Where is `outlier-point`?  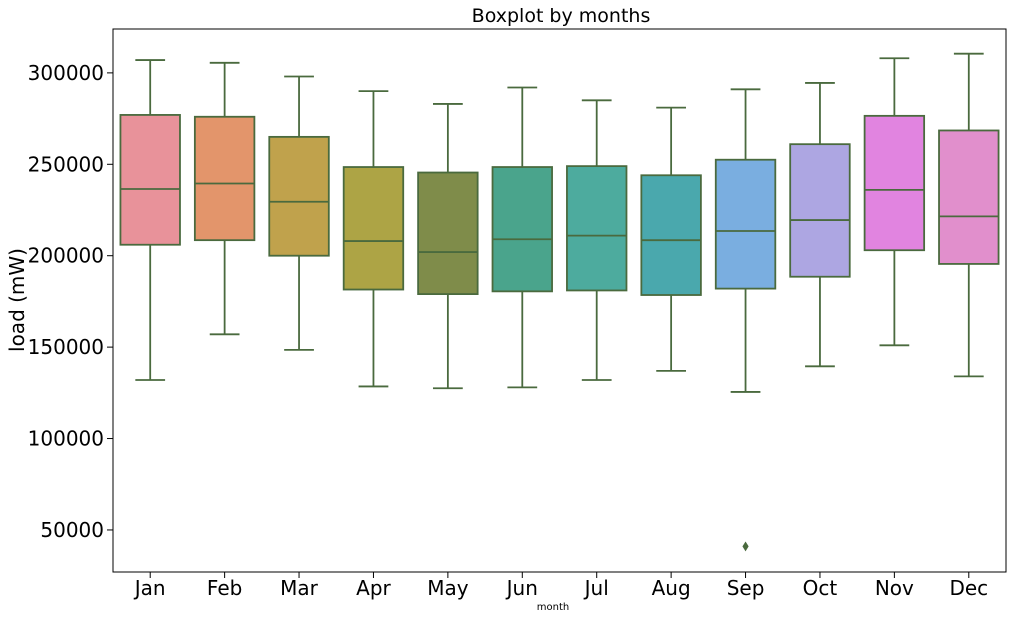 outlier-point is located at coordinates (745, 546).